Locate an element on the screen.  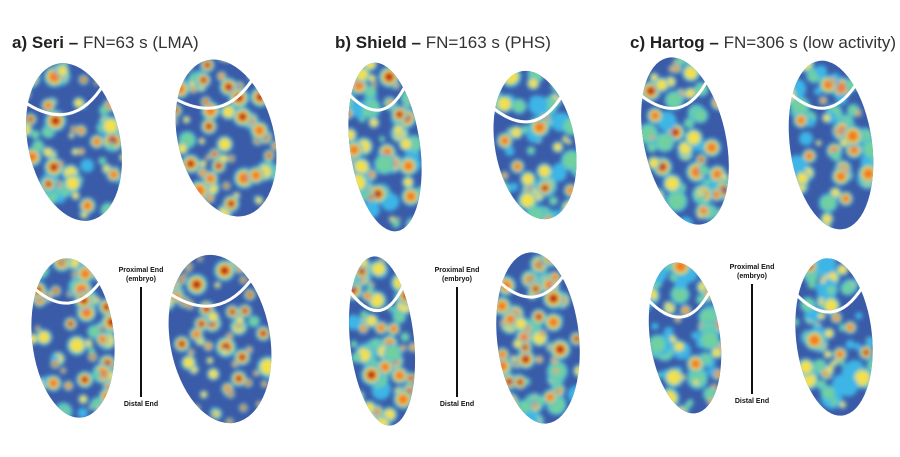
falling-number: FN=306 s (low activity) is located at coordinates (809, 42).